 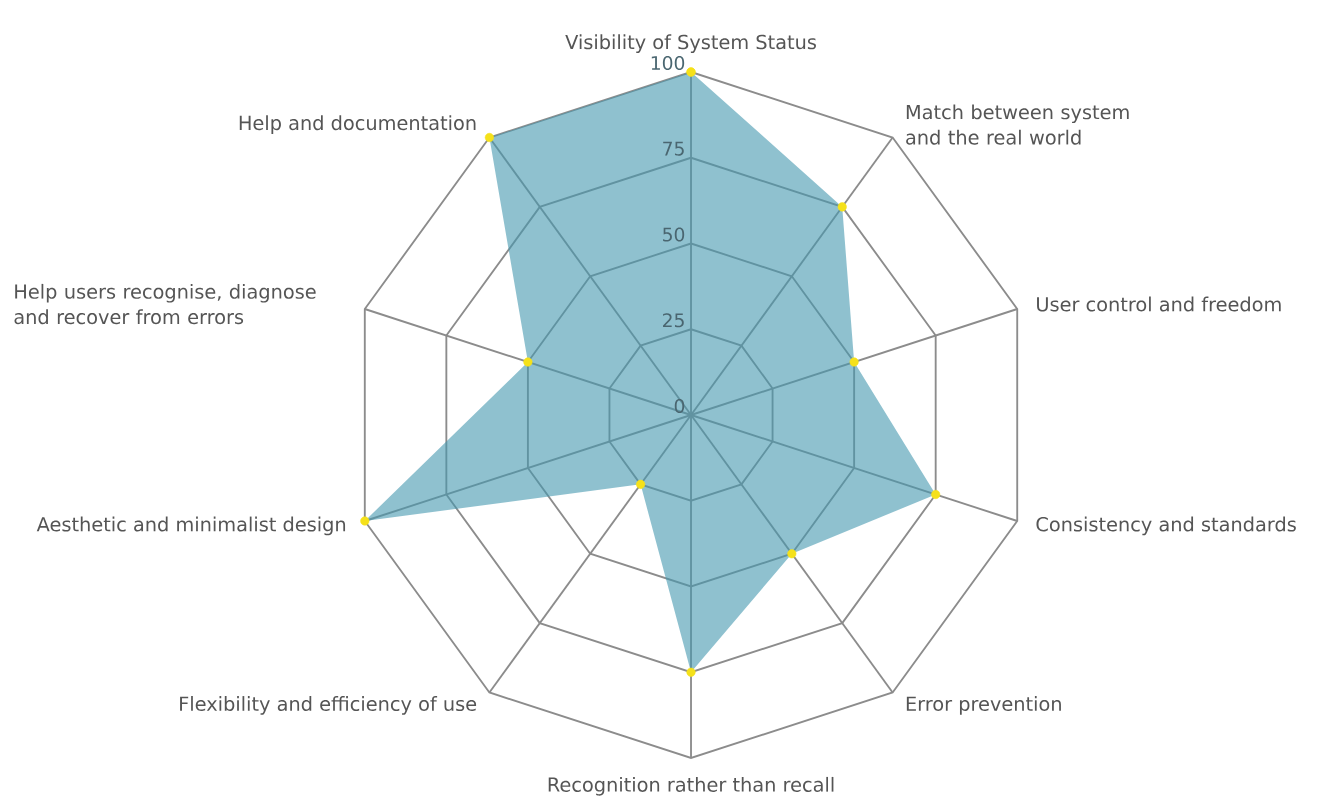 What do you see at coordinates (1017, 124) in the screenshot?
I see `spoke-label: Match between system and the real world` at bounding box center [1017, 124].